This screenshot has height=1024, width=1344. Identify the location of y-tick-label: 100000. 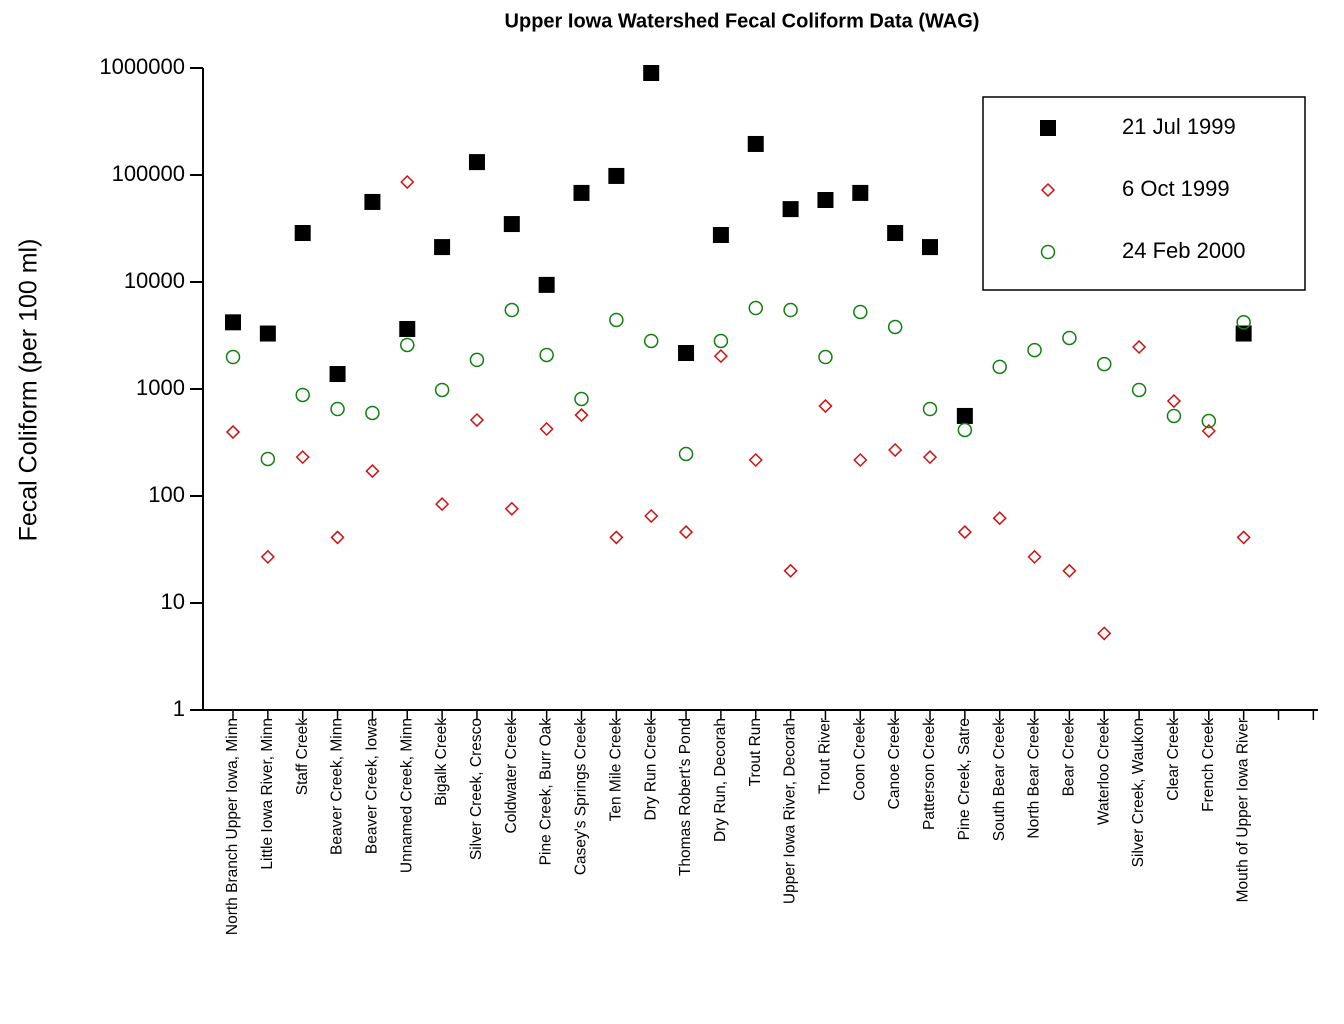
(148, 173).